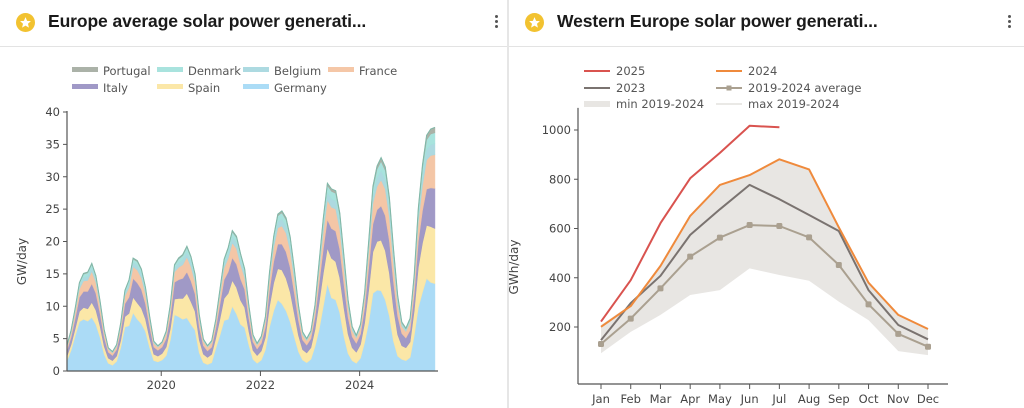 This screenshot has width=1024, height=408. What do you see at coordinates (630, 88) in the screenshot?
I see `legend-label: 2023` at bounding box center [630, 88].